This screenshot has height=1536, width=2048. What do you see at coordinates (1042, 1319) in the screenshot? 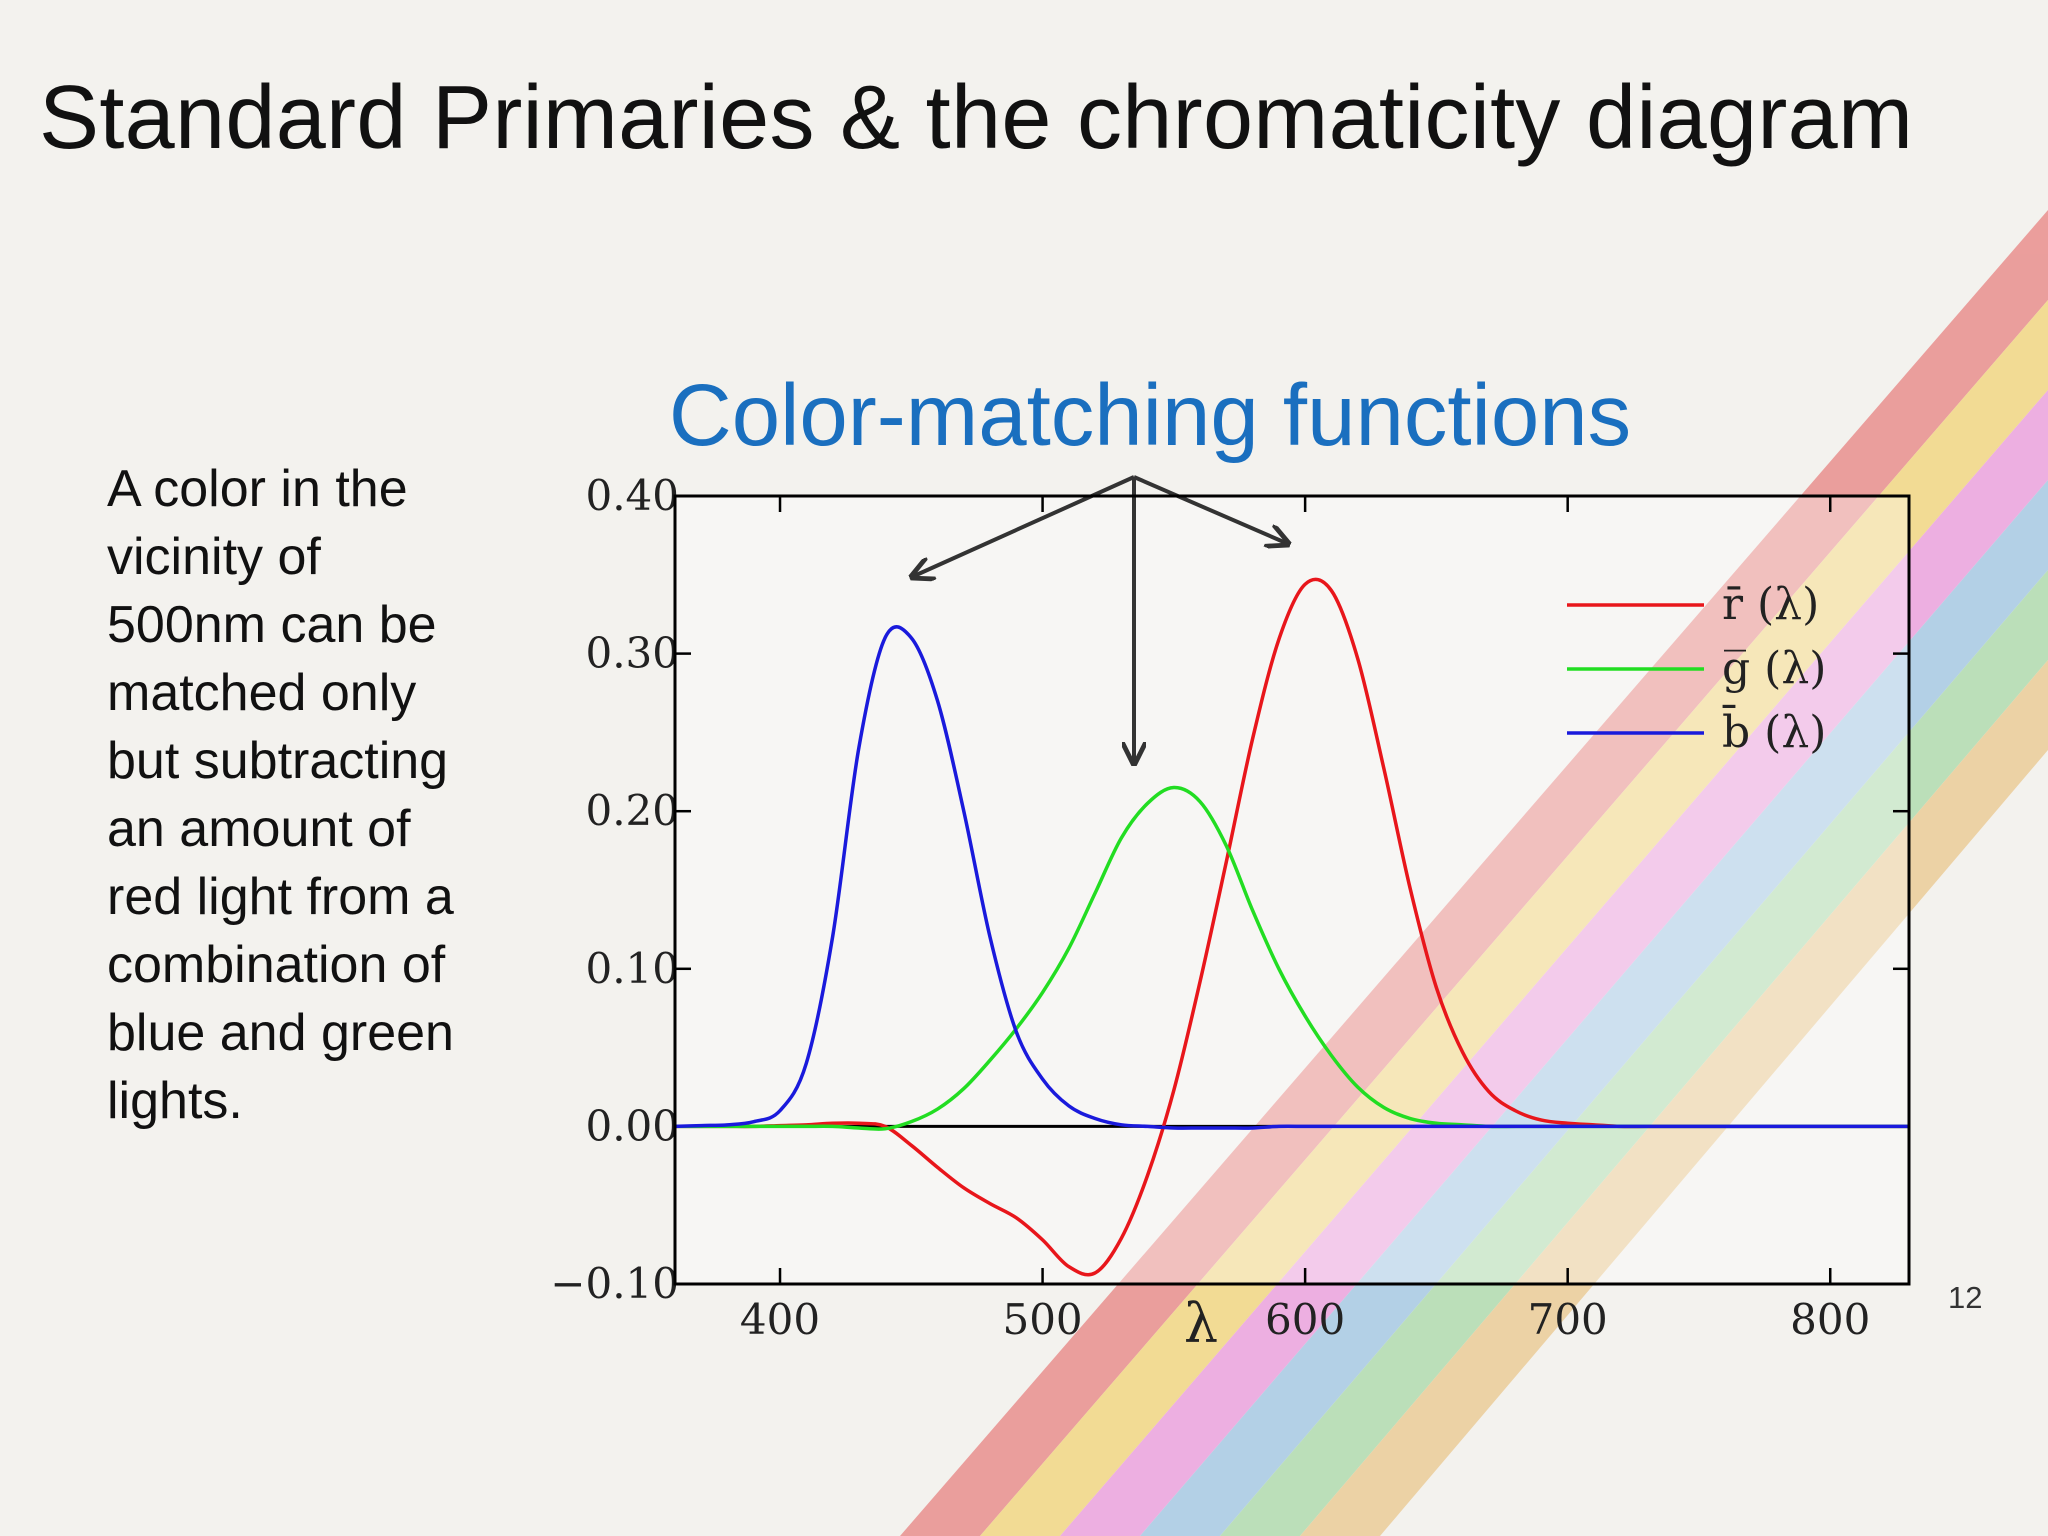
I see `x-tick-label: 500` at bounding box center [1042, 1319].